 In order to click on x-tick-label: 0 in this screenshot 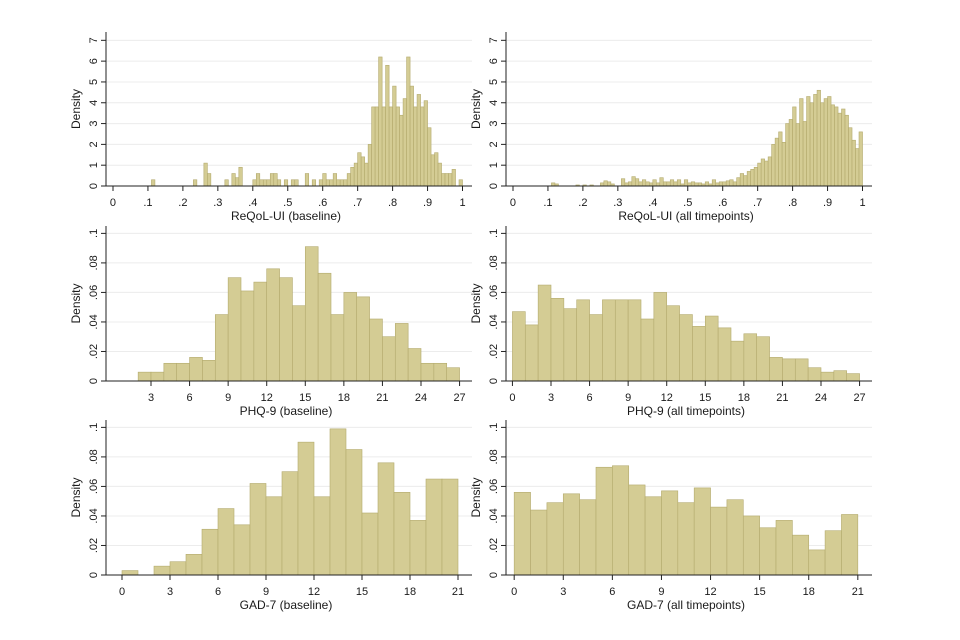, I will do `click(514, 592)`.